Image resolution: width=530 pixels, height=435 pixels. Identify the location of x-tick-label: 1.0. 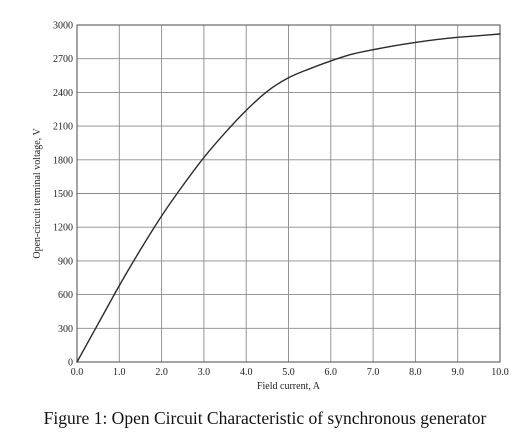
(119, 372).